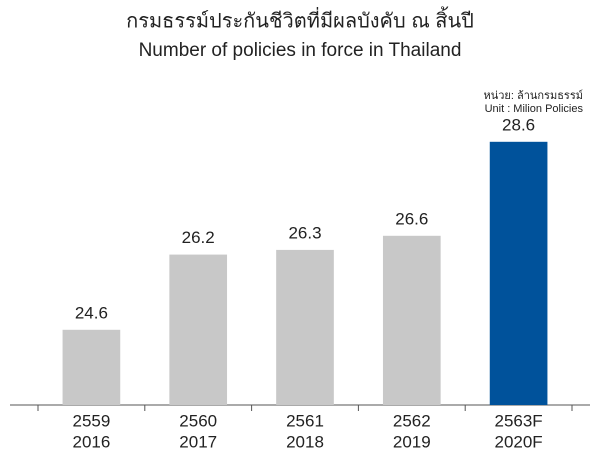  Describe the element at coordinates (300, 50) in the screenshot. I see `chart-subtitle: Number of policies in force in Thailand` at that location.